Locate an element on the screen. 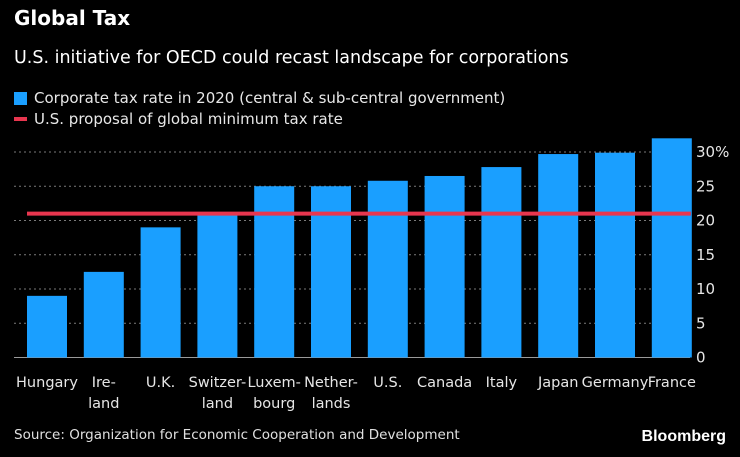  legend-swatch-bar is located at coordinates (20, 98).